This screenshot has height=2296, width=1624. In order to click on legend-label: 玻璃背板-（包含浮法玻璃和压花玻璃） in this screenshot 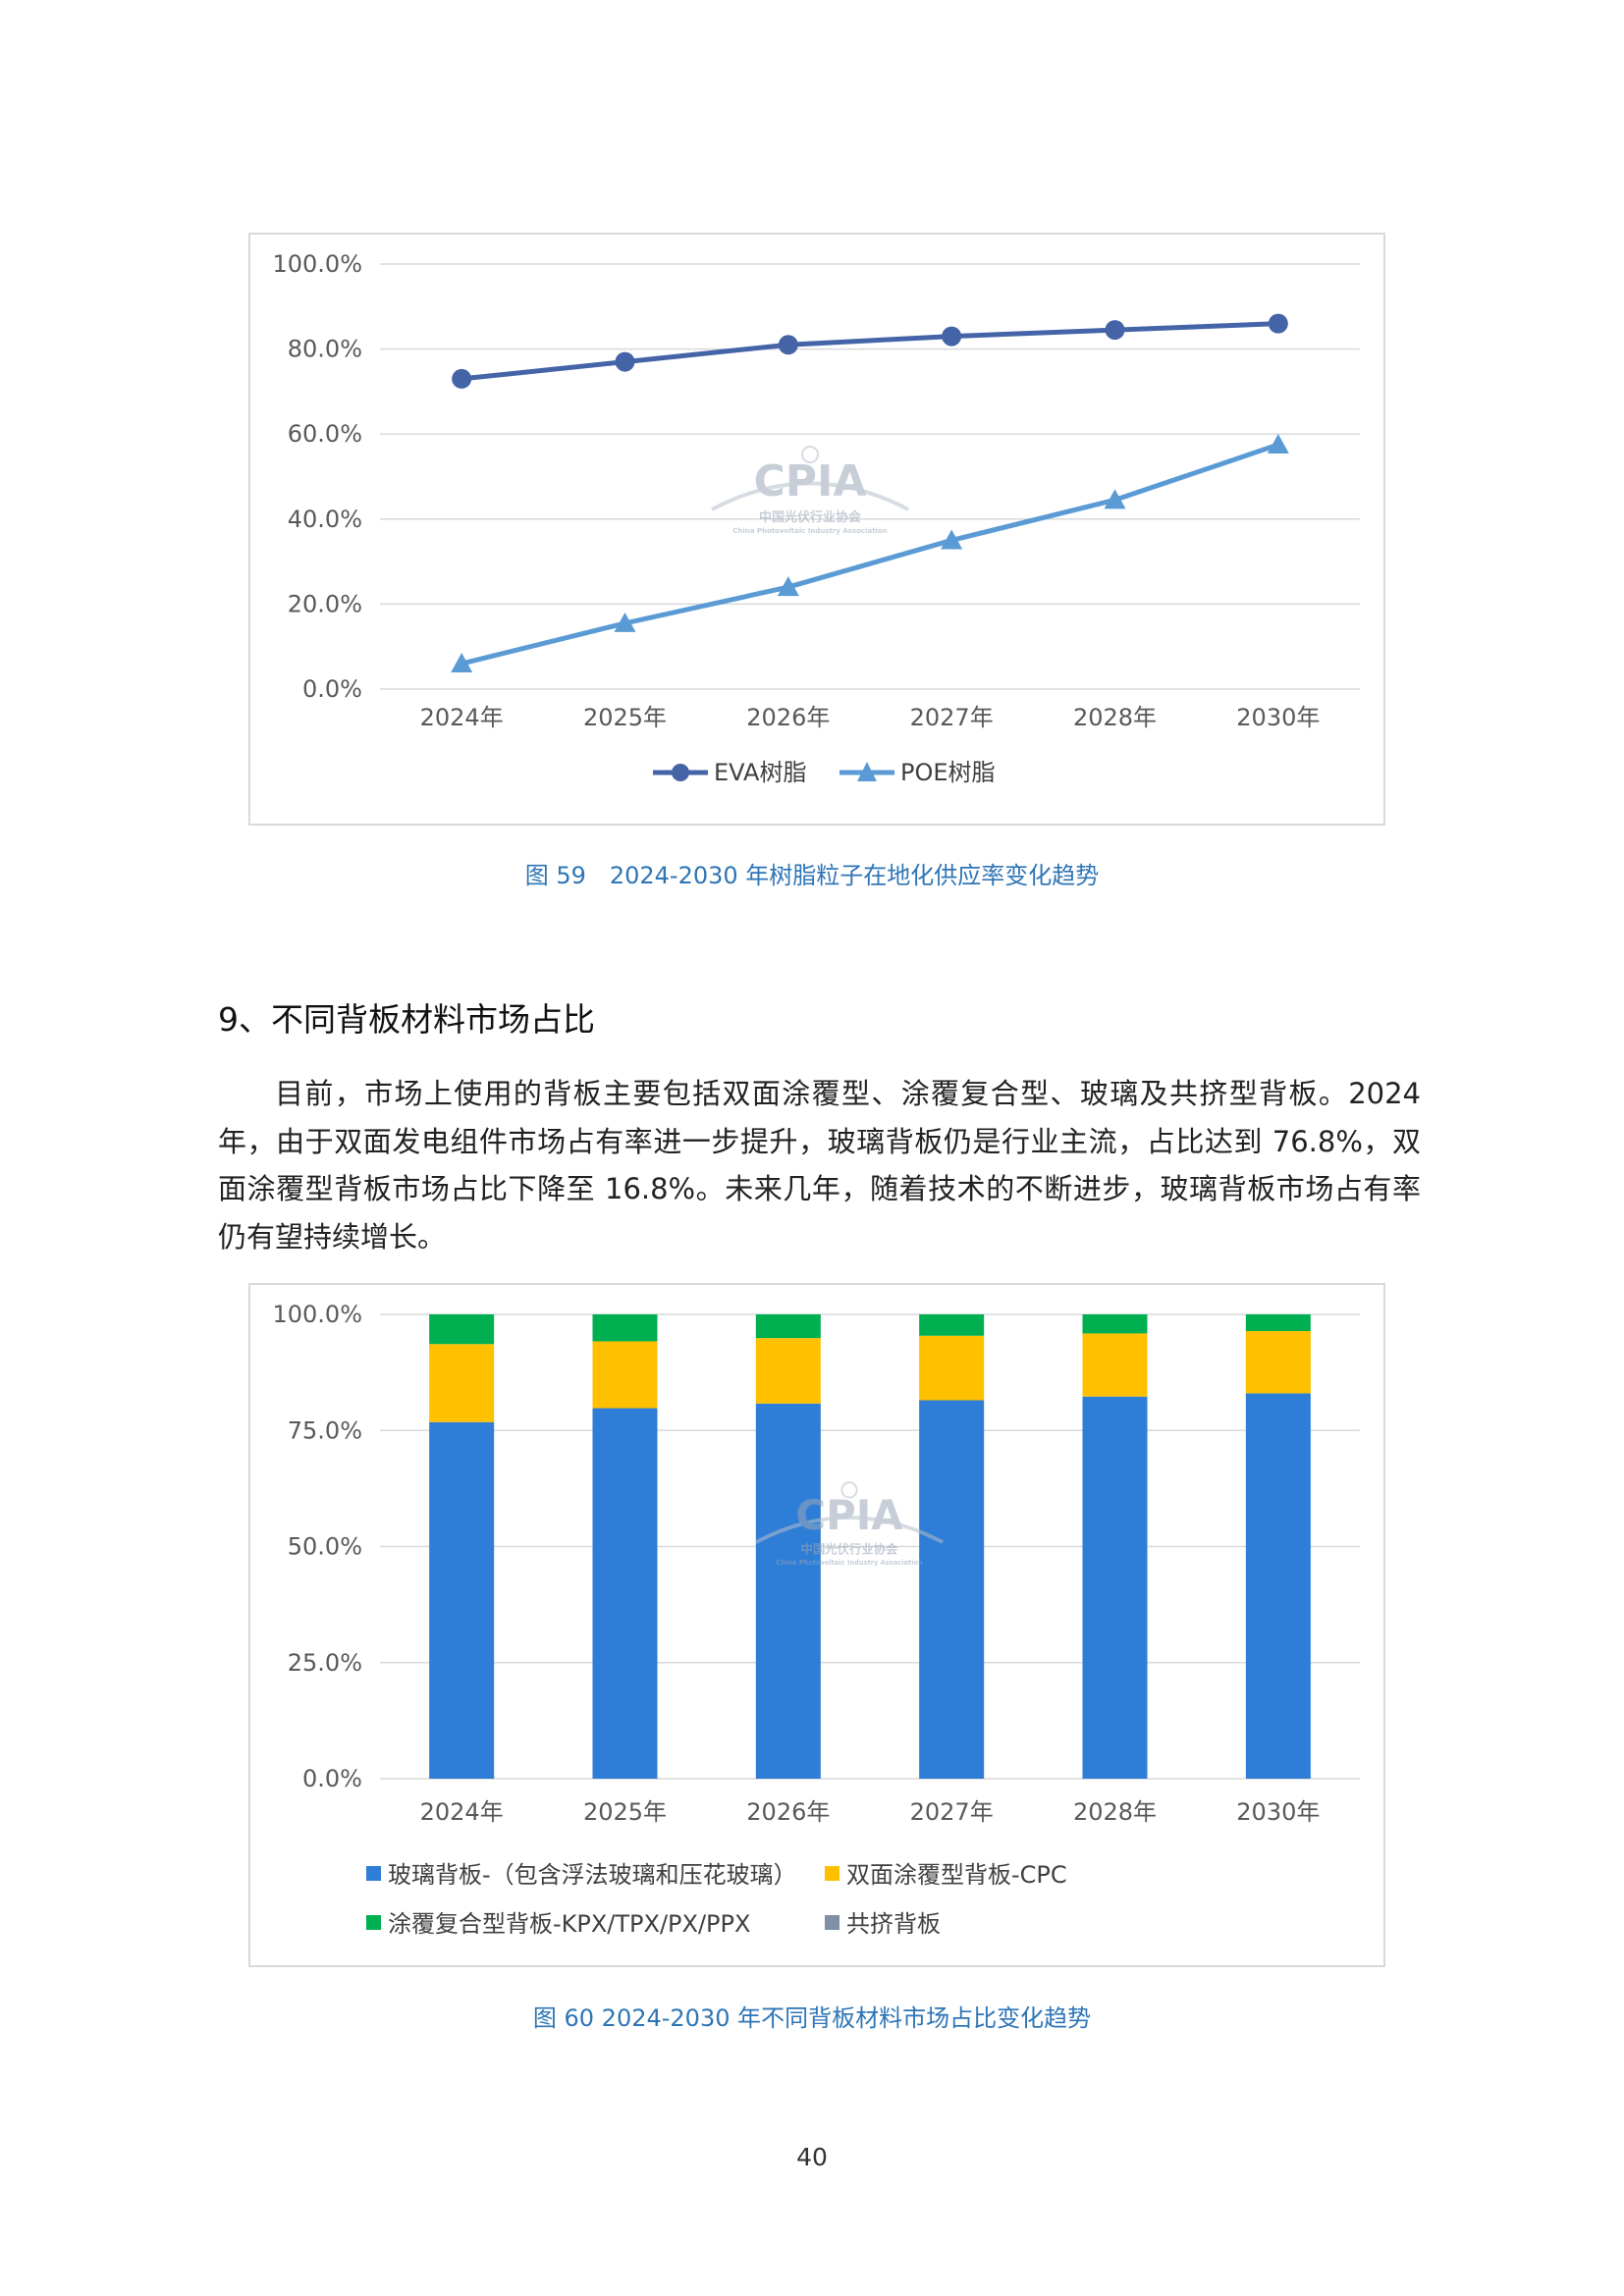, I will do `click(592, 1875)`.